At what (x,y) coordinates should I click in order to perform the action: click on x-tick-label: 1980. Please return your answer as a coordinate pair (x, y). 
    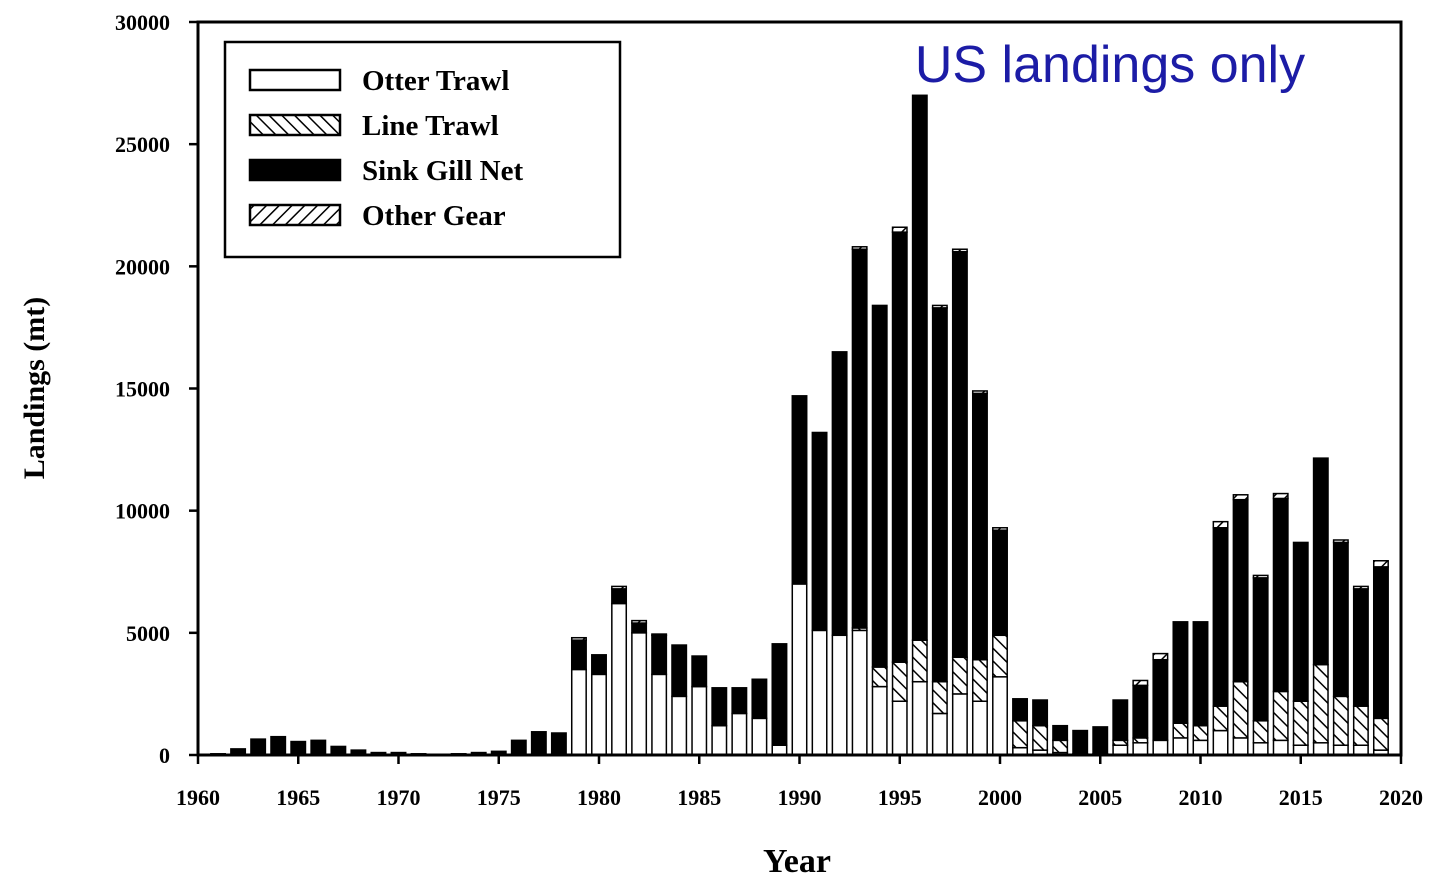
    Looking at the image, I should click on (599, 797).